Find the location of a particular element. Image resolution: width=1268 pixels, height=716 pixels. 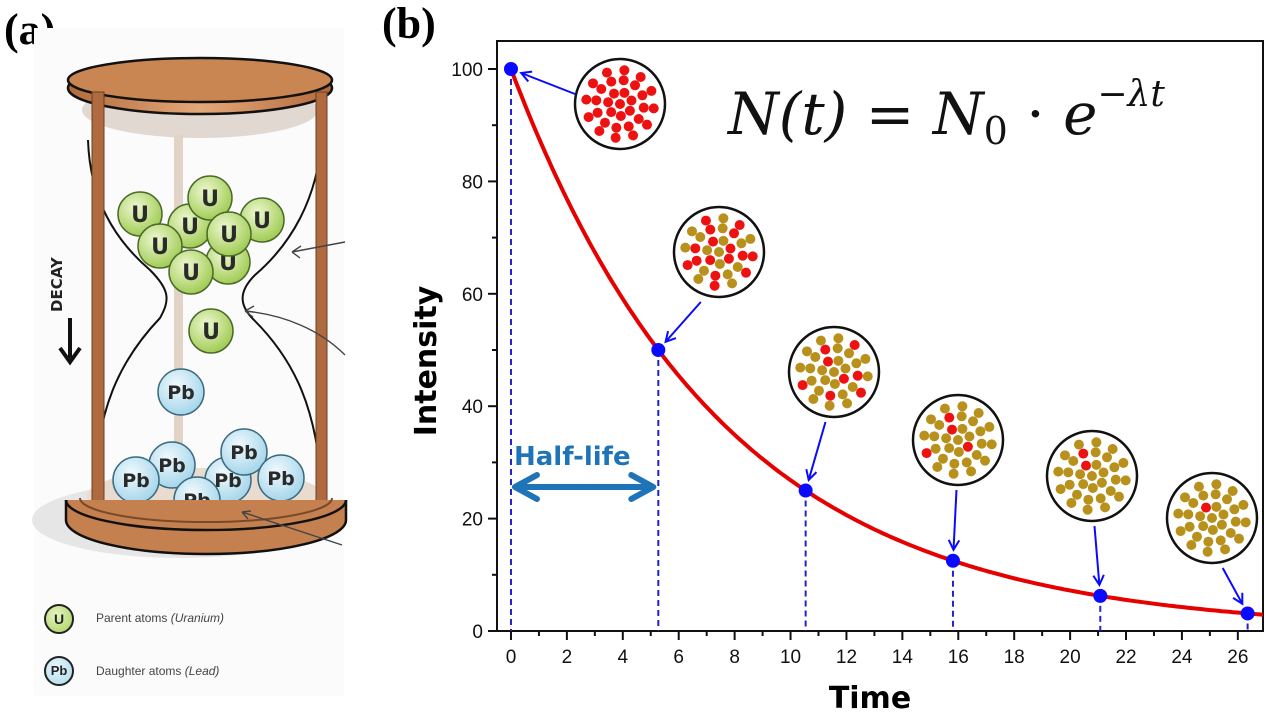

data-point is located at coordinates (658, 350).